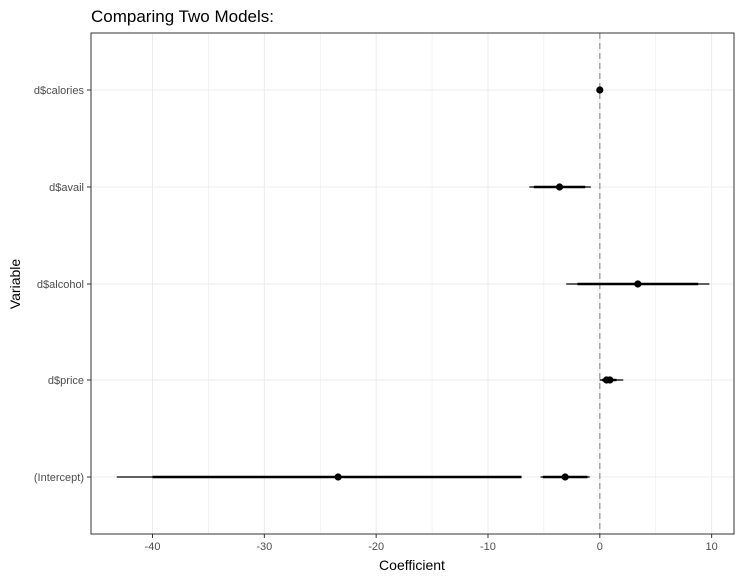 This screenshot has height=577, width=742. Describe the element at coordinates (264, 547) in the screenshot. I see `x-tick-label: -30` at that location.